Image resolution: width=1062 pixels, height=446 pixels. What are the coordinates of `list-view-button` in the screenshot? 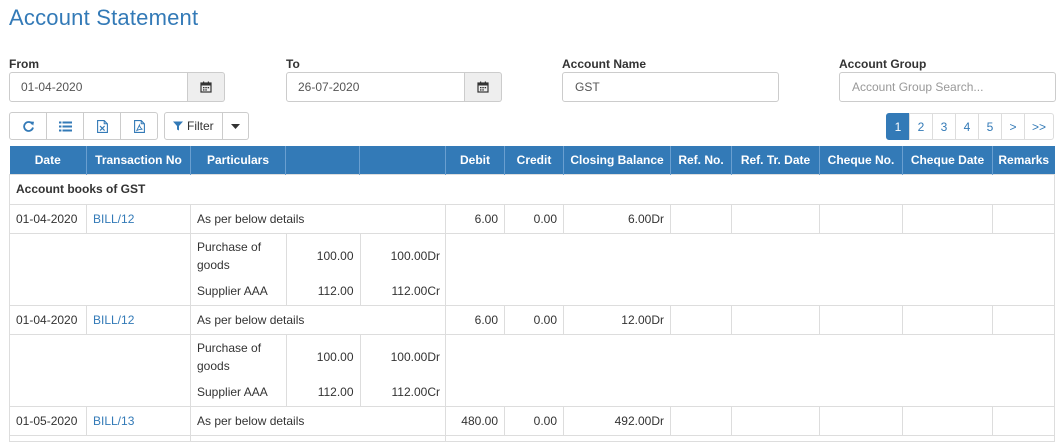 It's located at (65, 126).